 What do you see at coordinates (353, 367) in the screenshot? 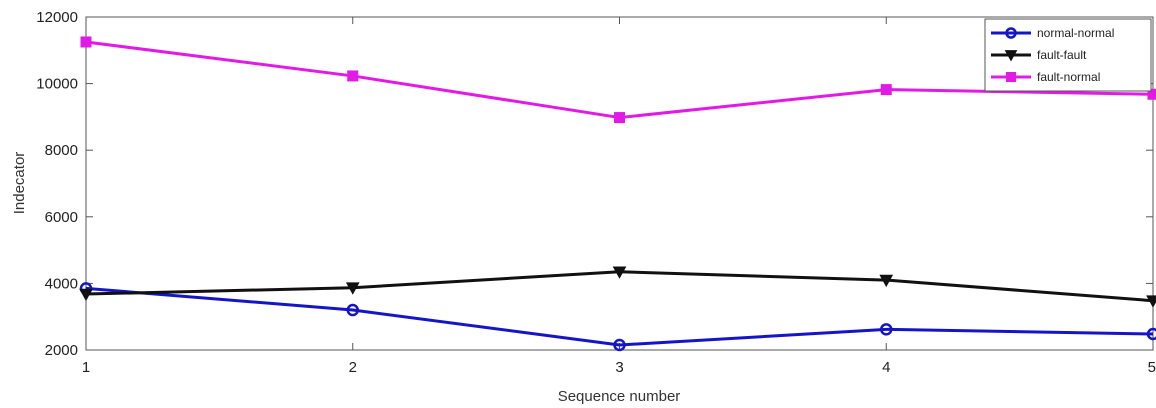
I see `x-tick-label: 2` at bounding box center [353, 367].